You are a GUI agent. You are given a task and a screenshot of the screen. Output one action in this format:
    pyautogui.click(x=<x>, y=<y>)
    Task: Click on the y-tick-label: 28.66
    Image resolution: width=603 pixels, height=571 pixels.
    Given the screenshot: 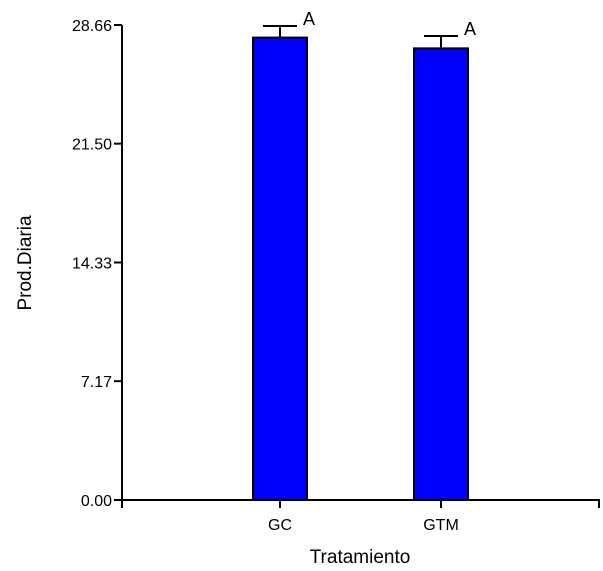 What is the action you would take?
    pyautogui.click(x=92, y=26)
    